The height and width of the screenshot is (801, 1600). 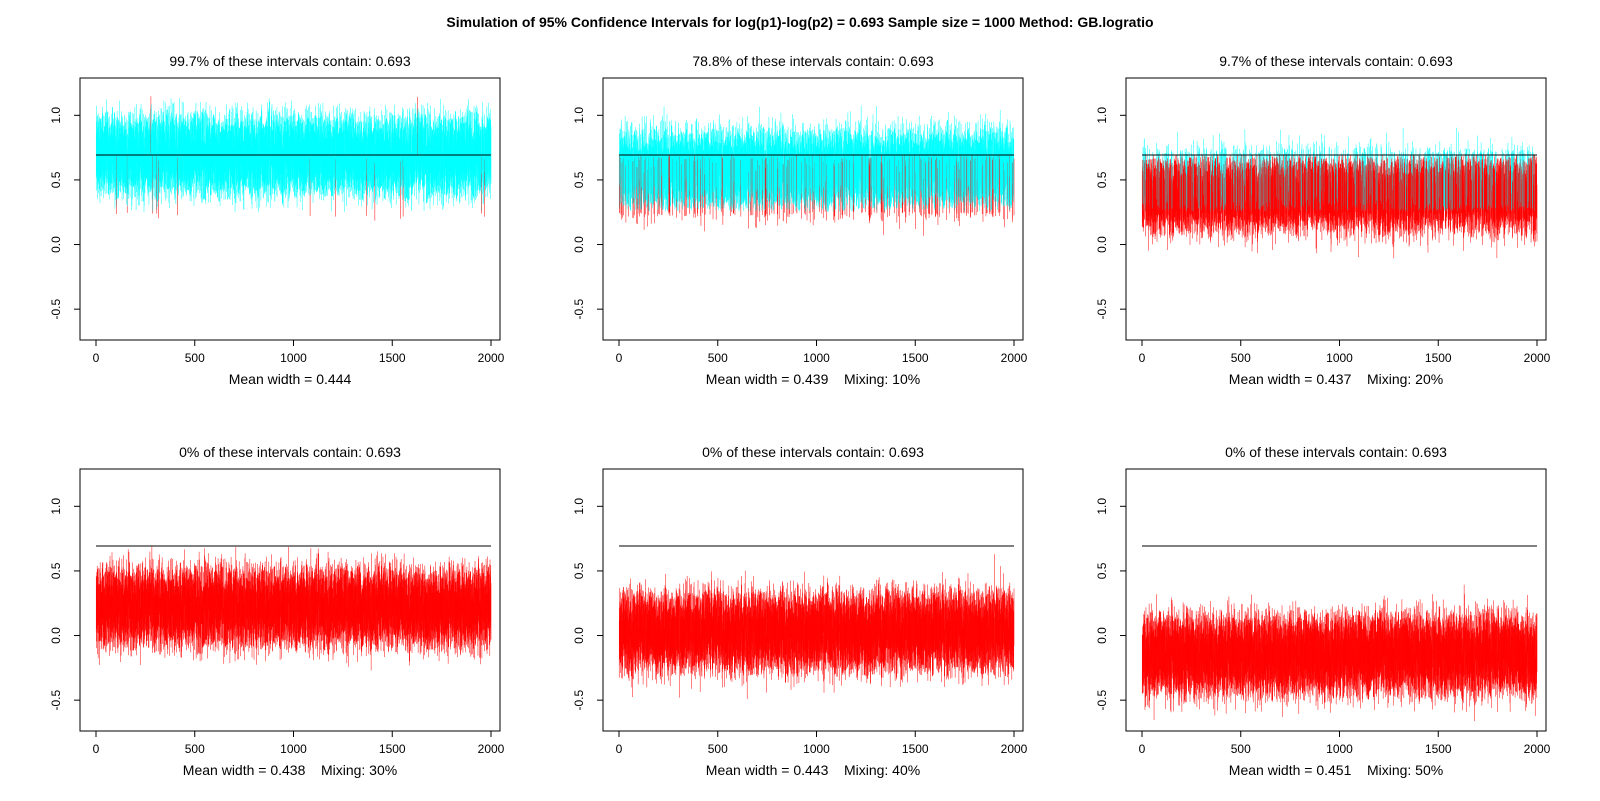 I want to click on panel-caption: Mean width = 0.444, so click(x=290, y=379).